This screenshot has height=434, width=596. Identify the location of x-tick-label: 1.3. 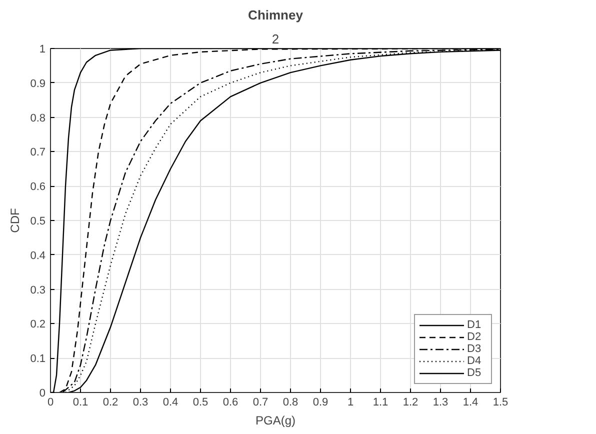
(440, 402).